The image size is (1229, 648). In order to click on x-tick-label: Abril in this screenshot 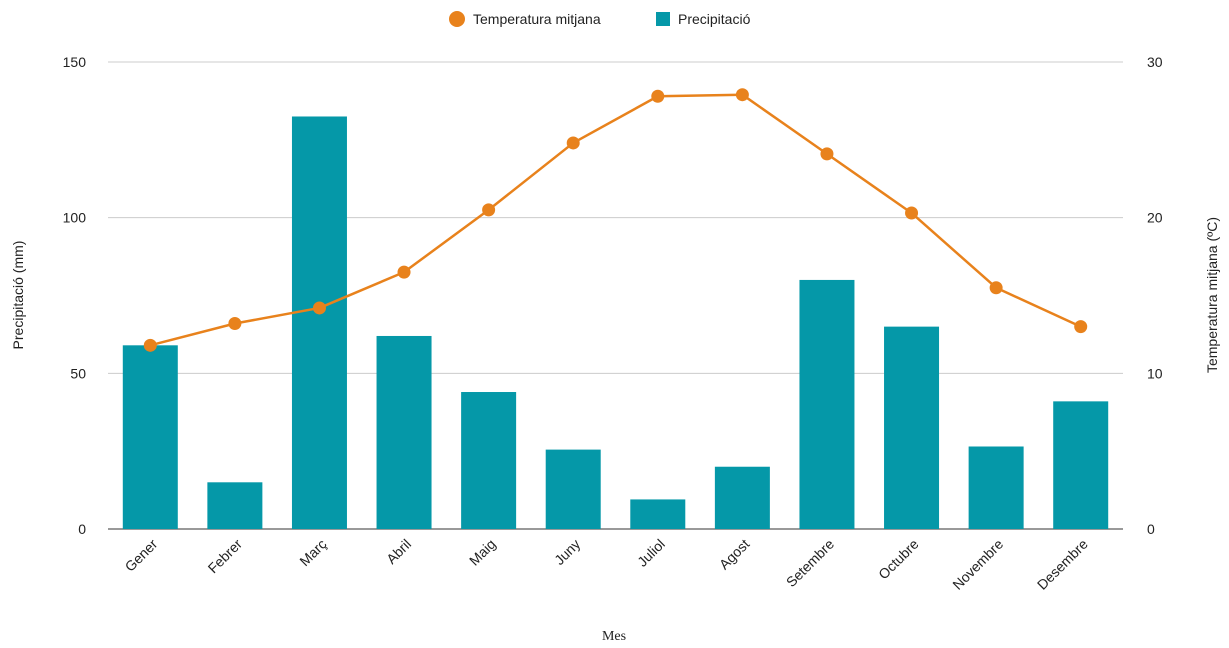, I will do `click(398, 551)`.